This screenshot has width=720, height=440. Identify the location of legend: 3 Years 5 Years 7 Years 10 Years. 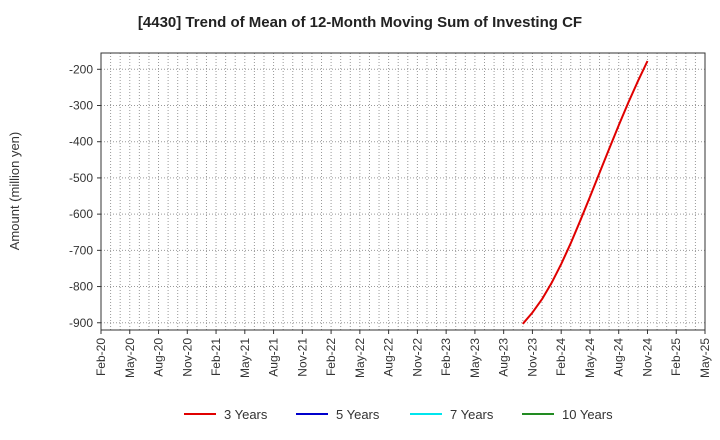
(398, 414).